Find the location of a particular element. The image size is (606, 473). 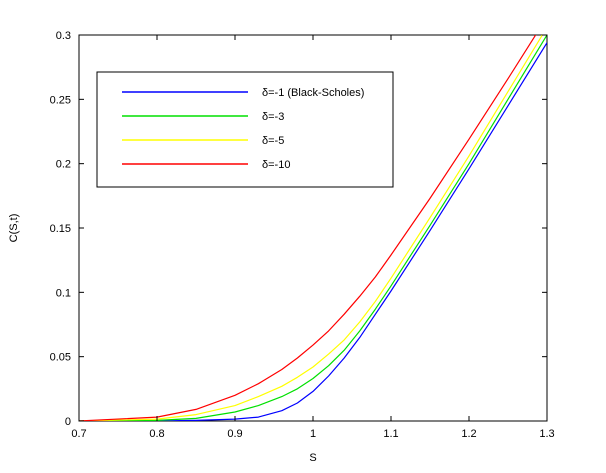

x-tick-label: 0.7 is located at coordinates (78, 434).